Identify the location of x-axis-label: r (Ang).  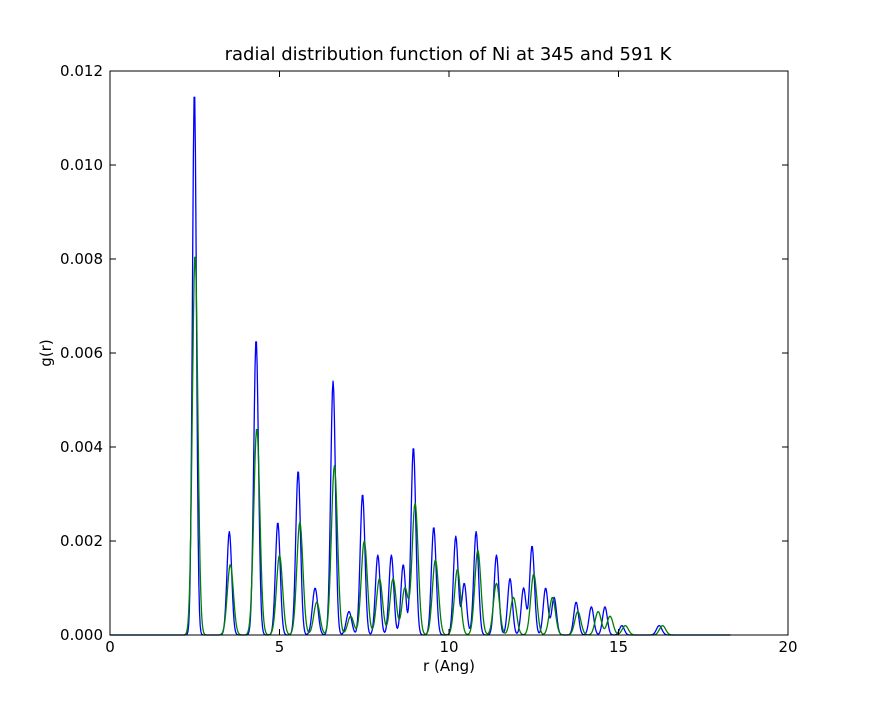
(449, 666).